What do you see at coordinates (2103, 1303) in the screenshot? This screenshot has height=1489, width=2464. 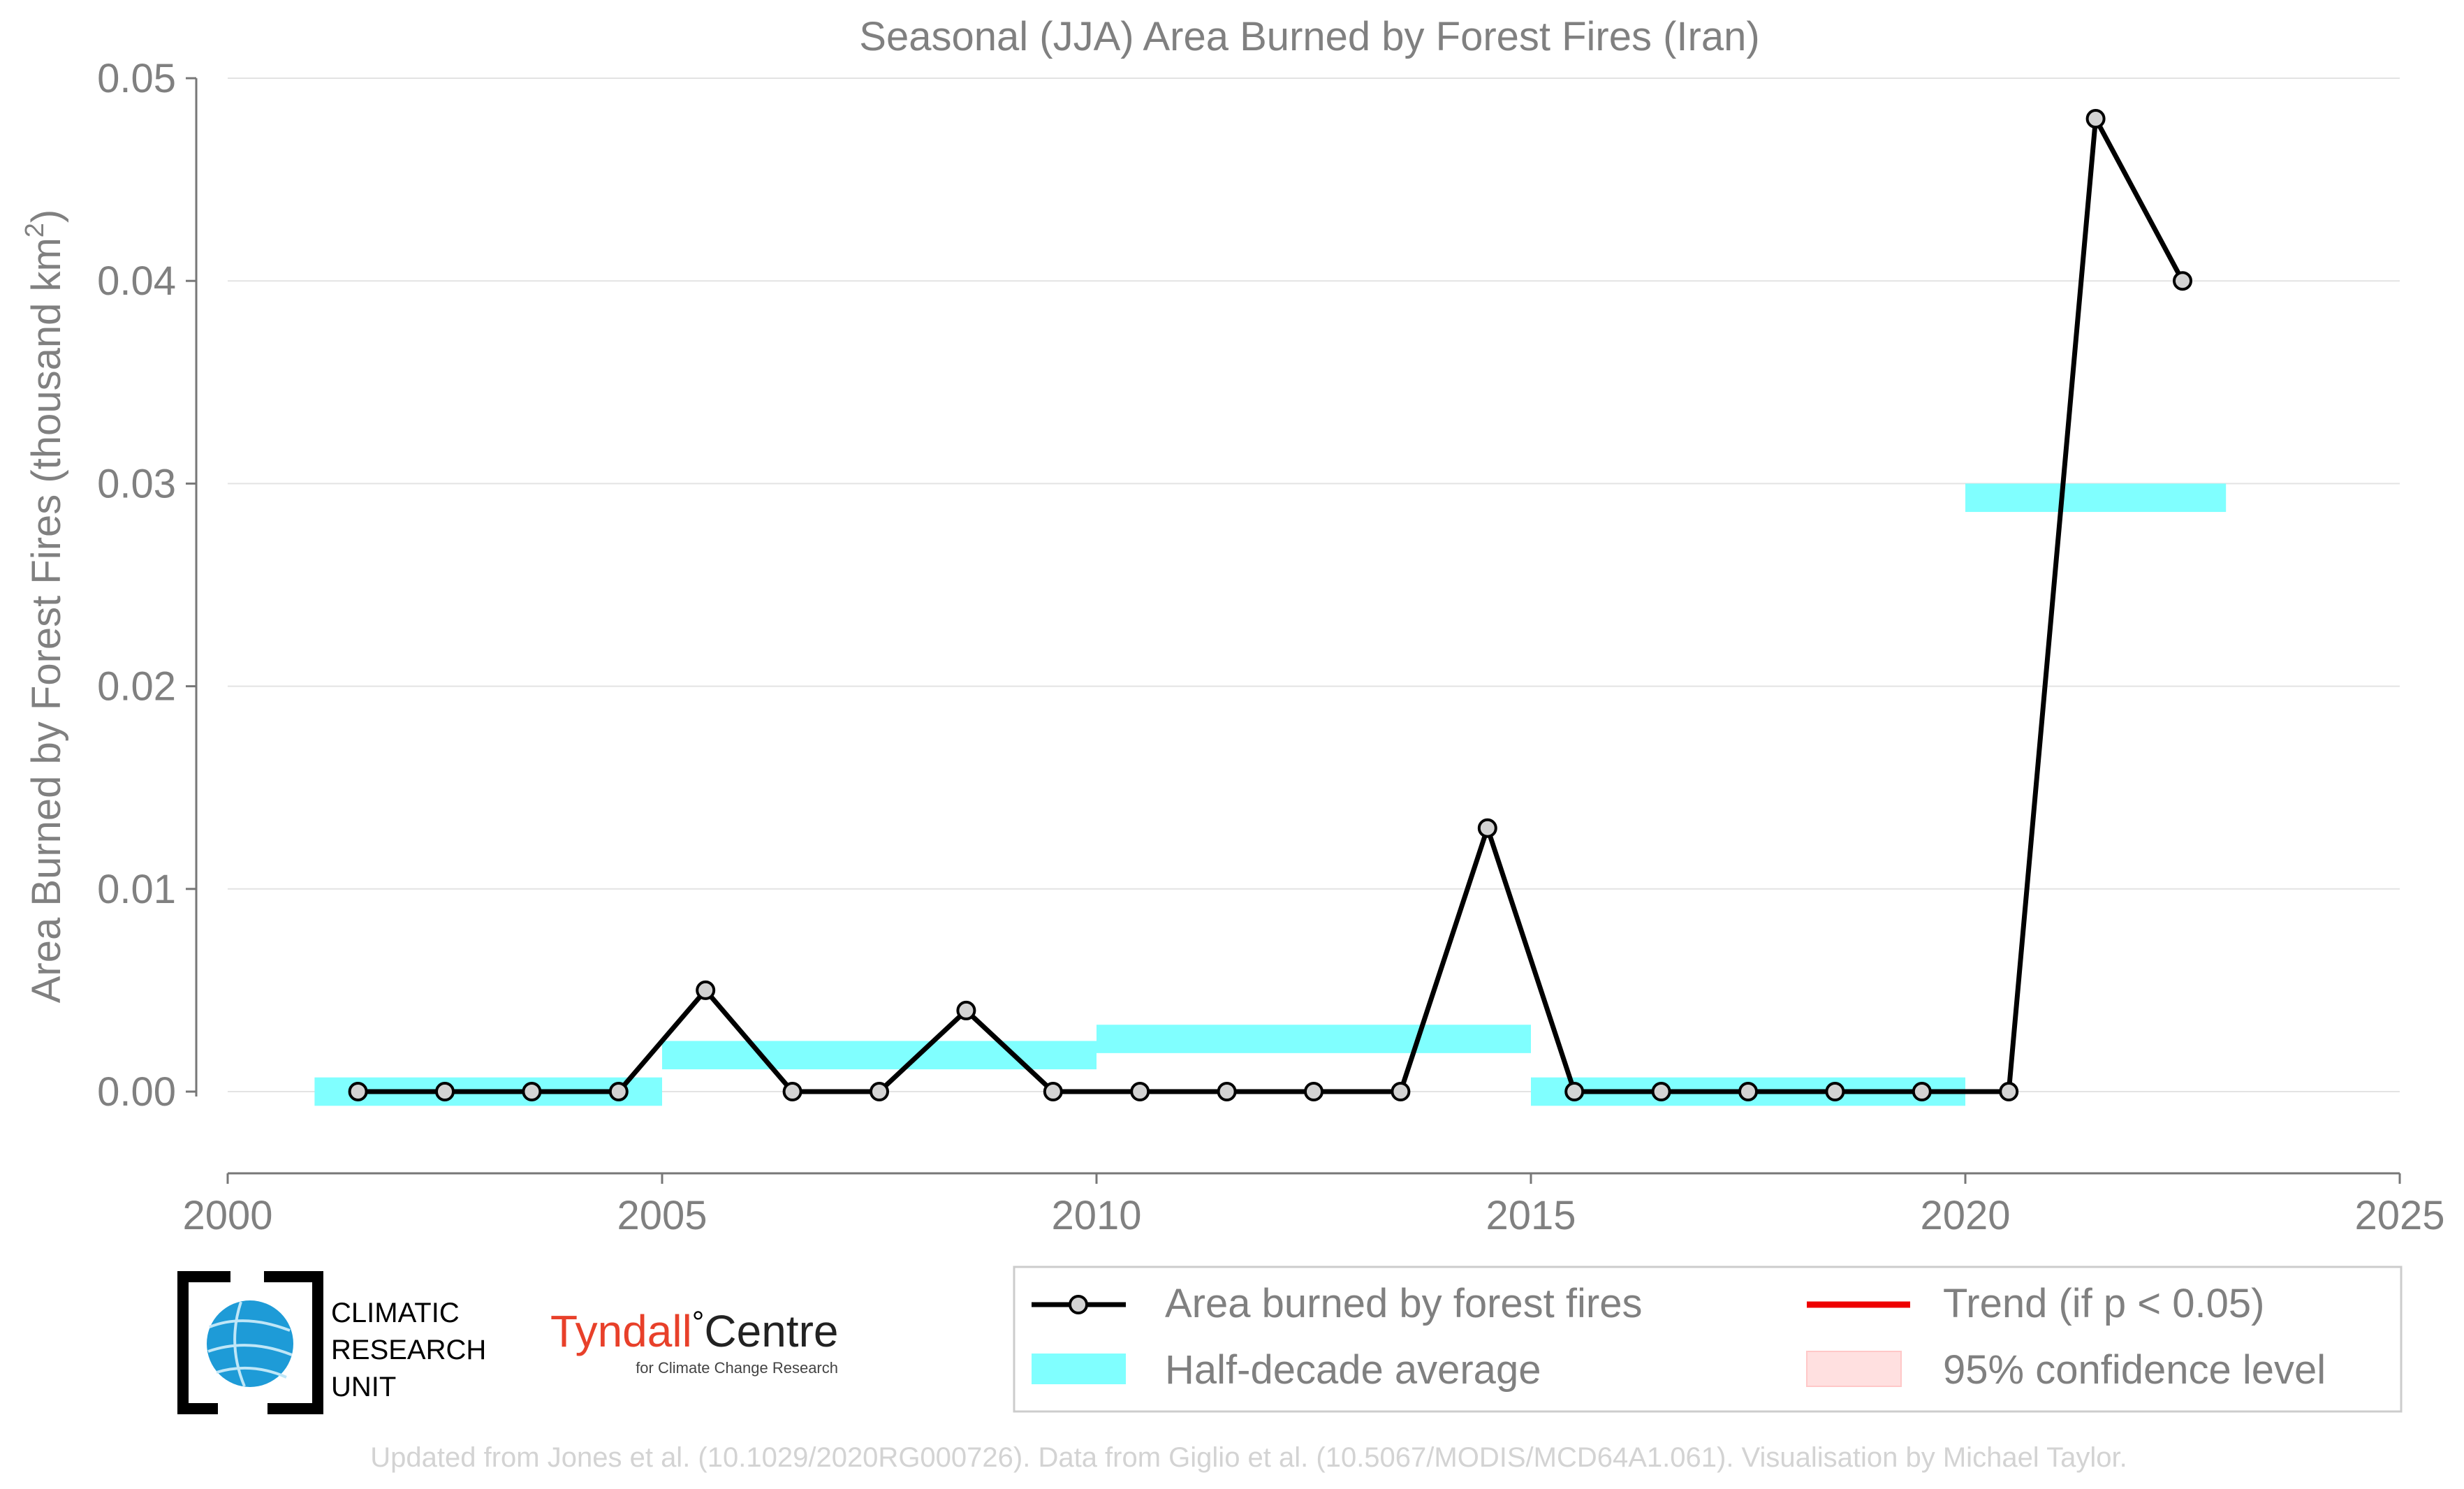 I see `legend-label-trend: Trend (if p < 0.05)` at bounding box center [2103, 1303].